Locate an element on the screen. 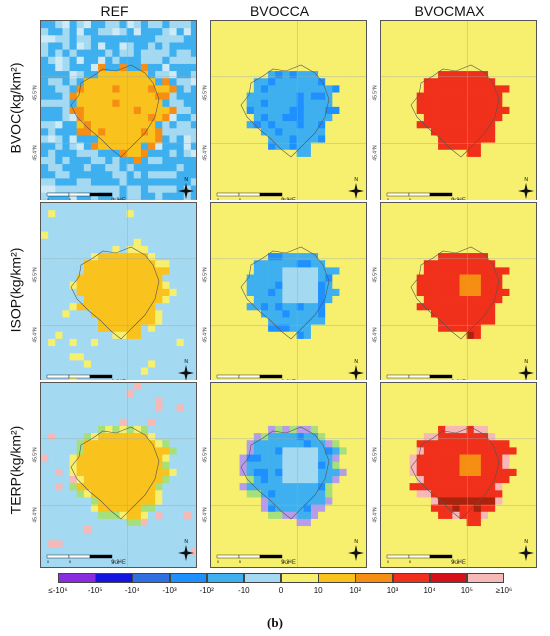  column-header-bvocca: BVOCCA is located at coordinates (279, 11).